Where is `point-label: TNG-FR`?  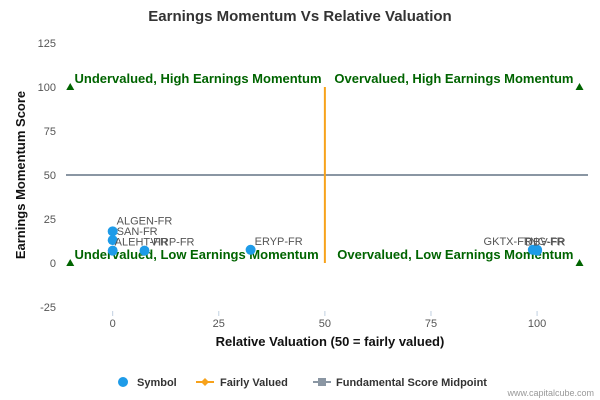
point-label: TNG-FR is located at coordinates (544, 242).